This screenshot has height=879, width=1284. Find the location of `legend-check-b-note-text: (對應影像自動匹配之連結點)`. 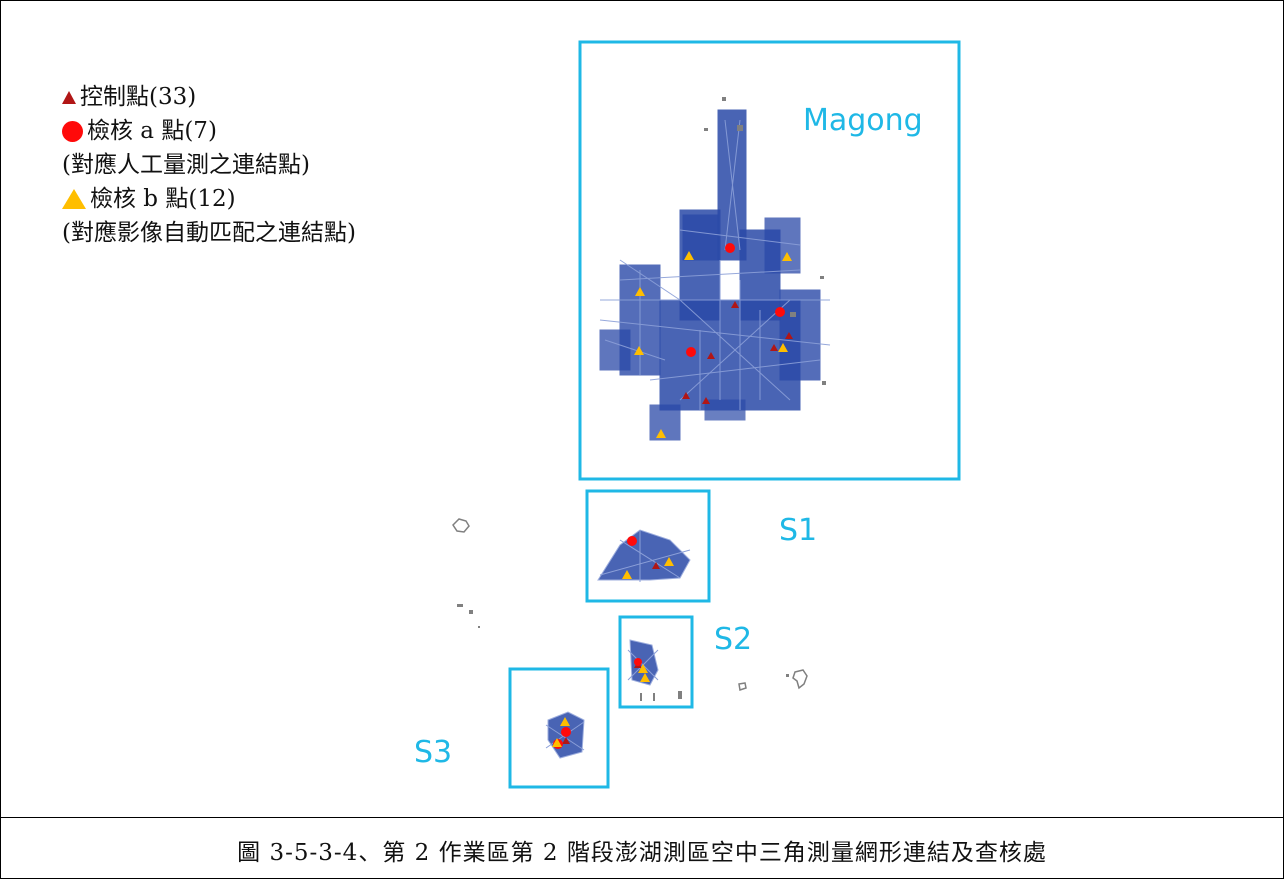

legend-check-b-note-text: (對應影像自動匹配之連結點) is located at coordinates (209, 233).